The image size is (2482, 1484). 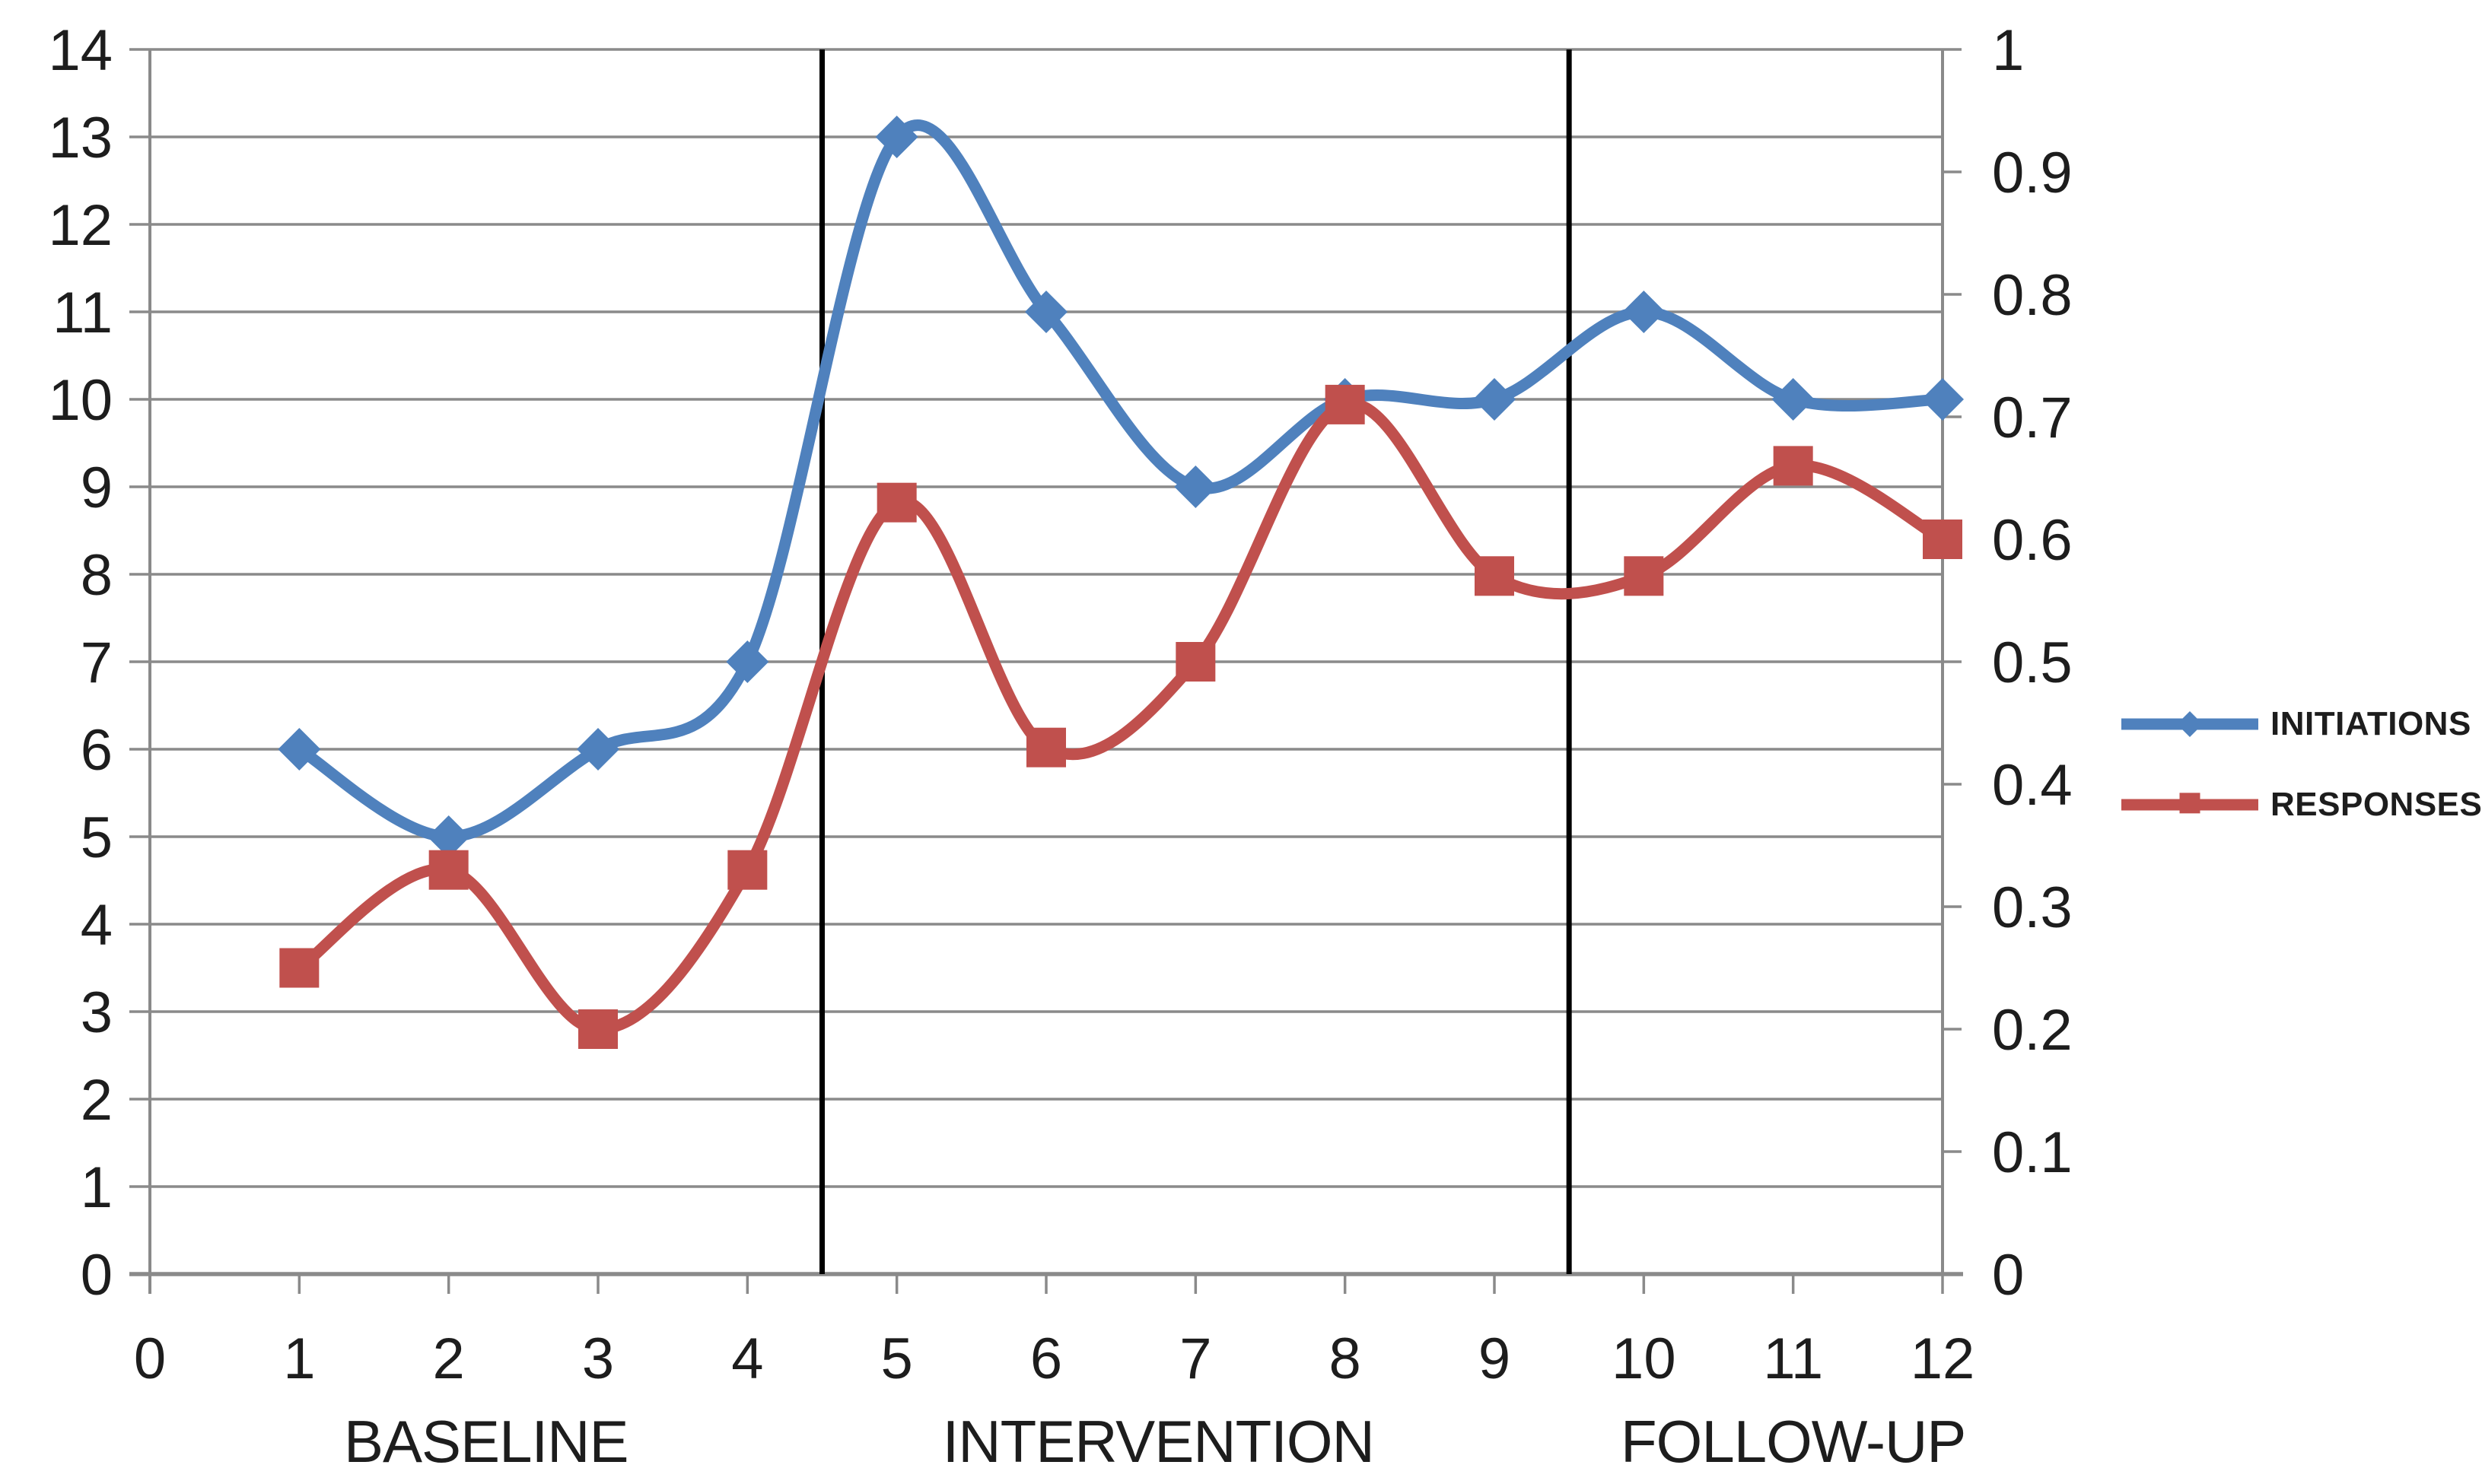 What do you see at coordinates (80, 400) in the screenshot?
I see `left-y-axis-tick-label: 10` at bounding box center [80, 400].